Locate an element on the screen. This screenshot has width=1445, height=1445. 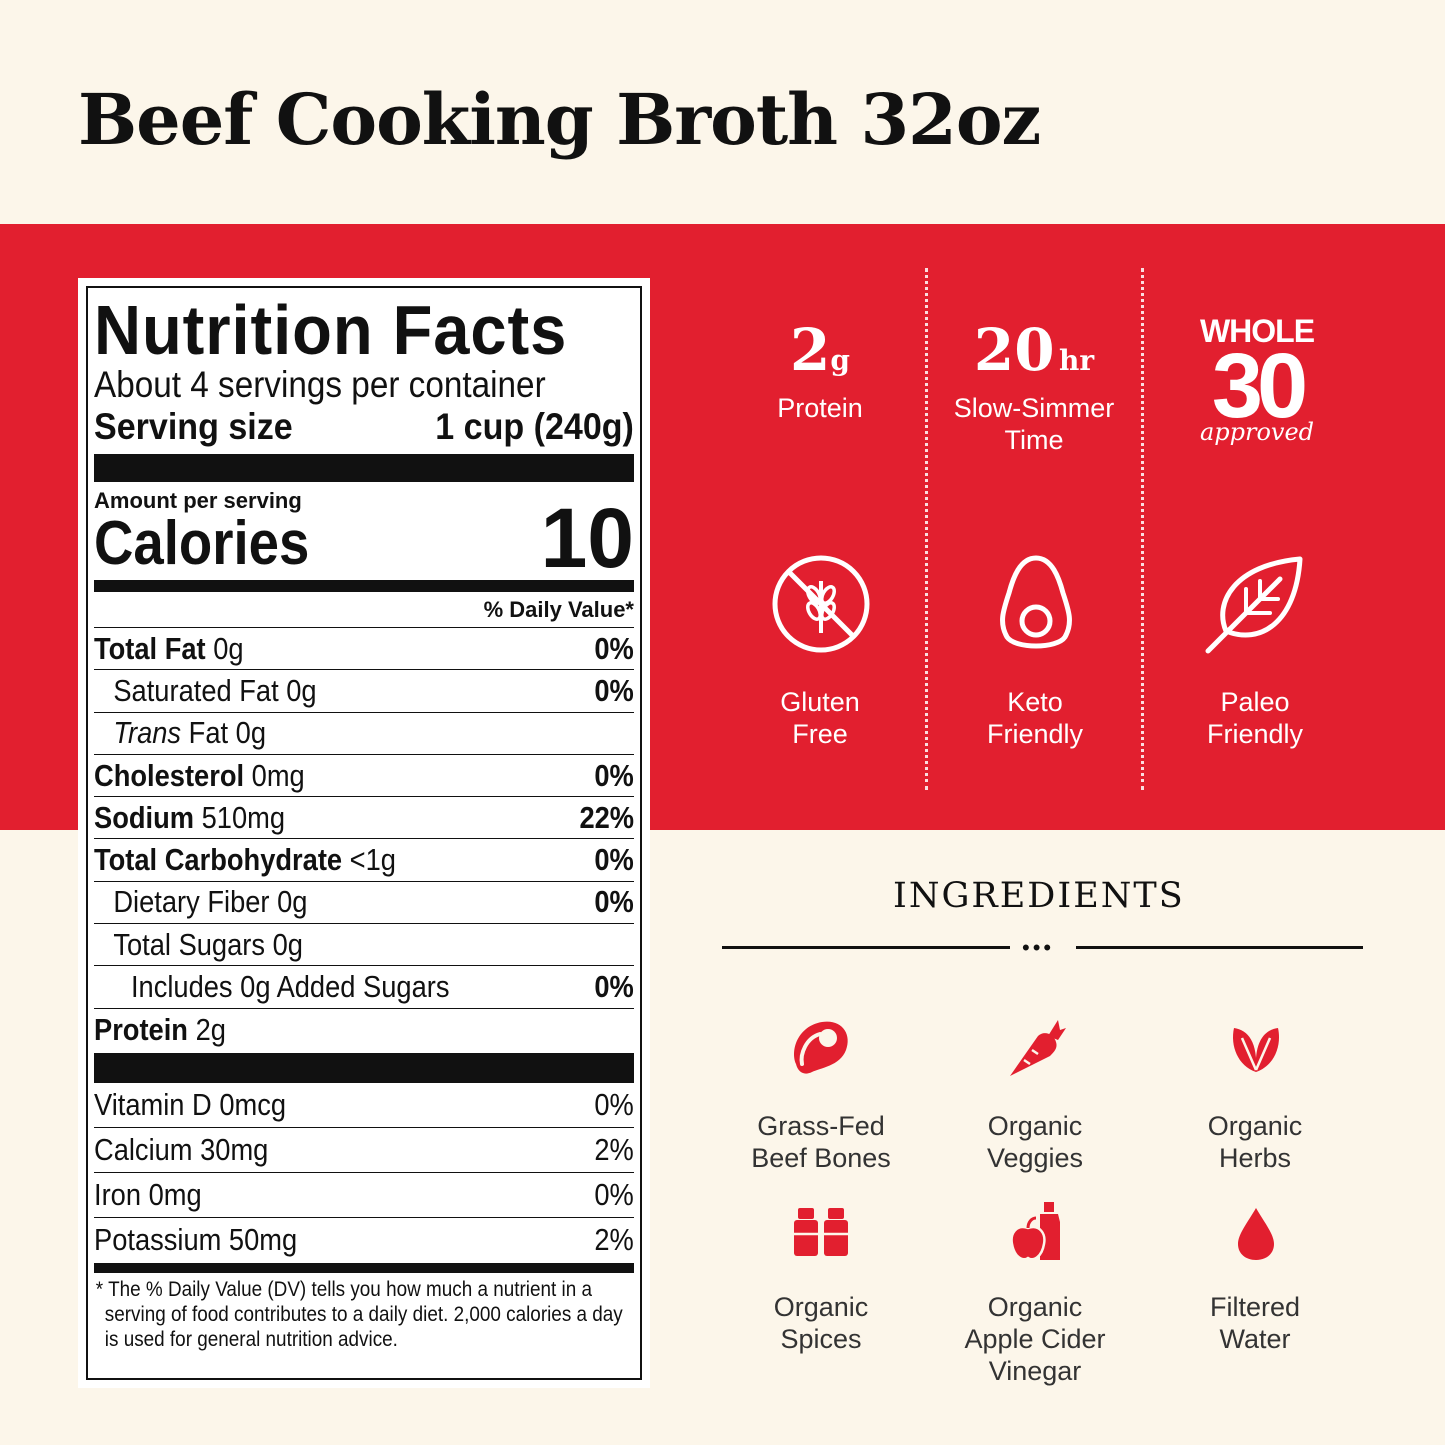
steak-icon is located at coordinates (821, 1047).